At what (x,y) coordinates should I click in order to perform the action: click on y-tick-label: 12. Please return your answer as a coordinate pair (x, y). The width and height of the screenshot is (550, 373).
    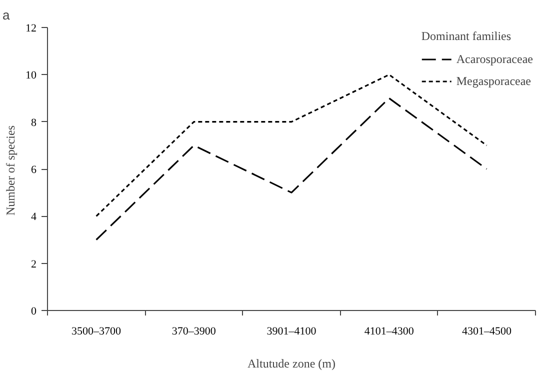
    Looking at the image, I should click on (31, 28).